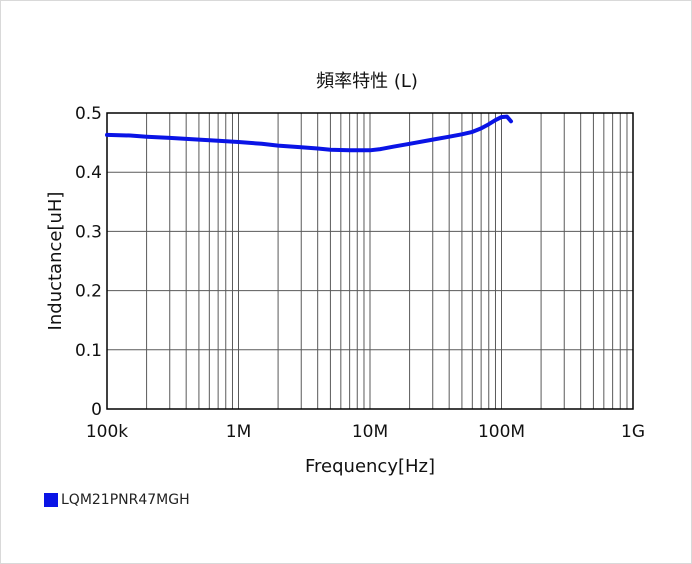 This screenshot has height=564, width=692. What do you see at coordinates (88, 114) in the screenshot?
I see `y-tick-label: 0.5` at bounding box center [88, 114].